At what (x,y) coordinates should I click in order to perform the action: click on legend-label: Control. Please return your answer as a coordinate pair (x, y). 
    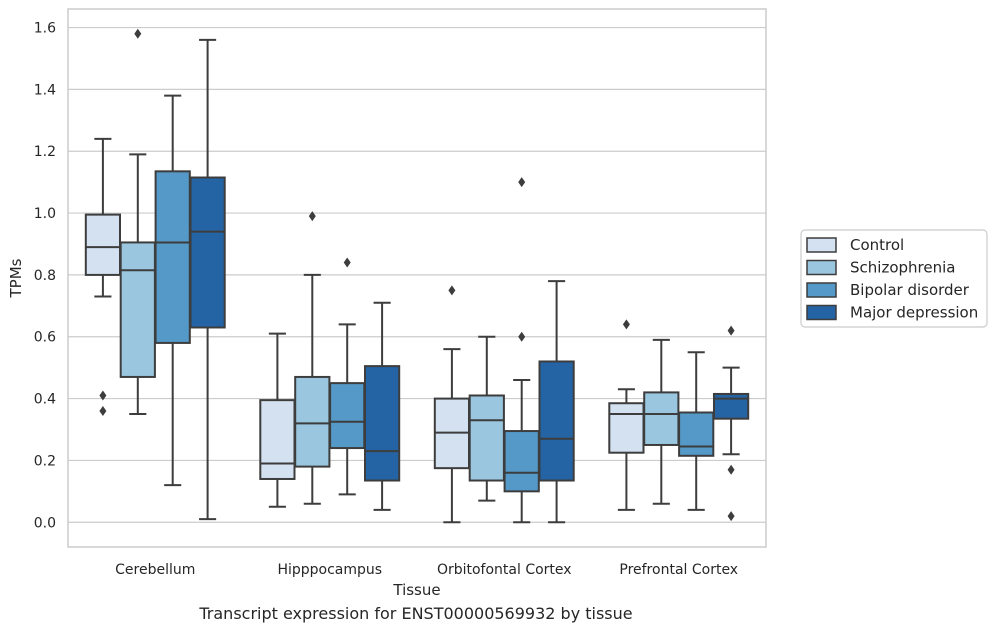
    Looking at the image, I should click on (877, 245).